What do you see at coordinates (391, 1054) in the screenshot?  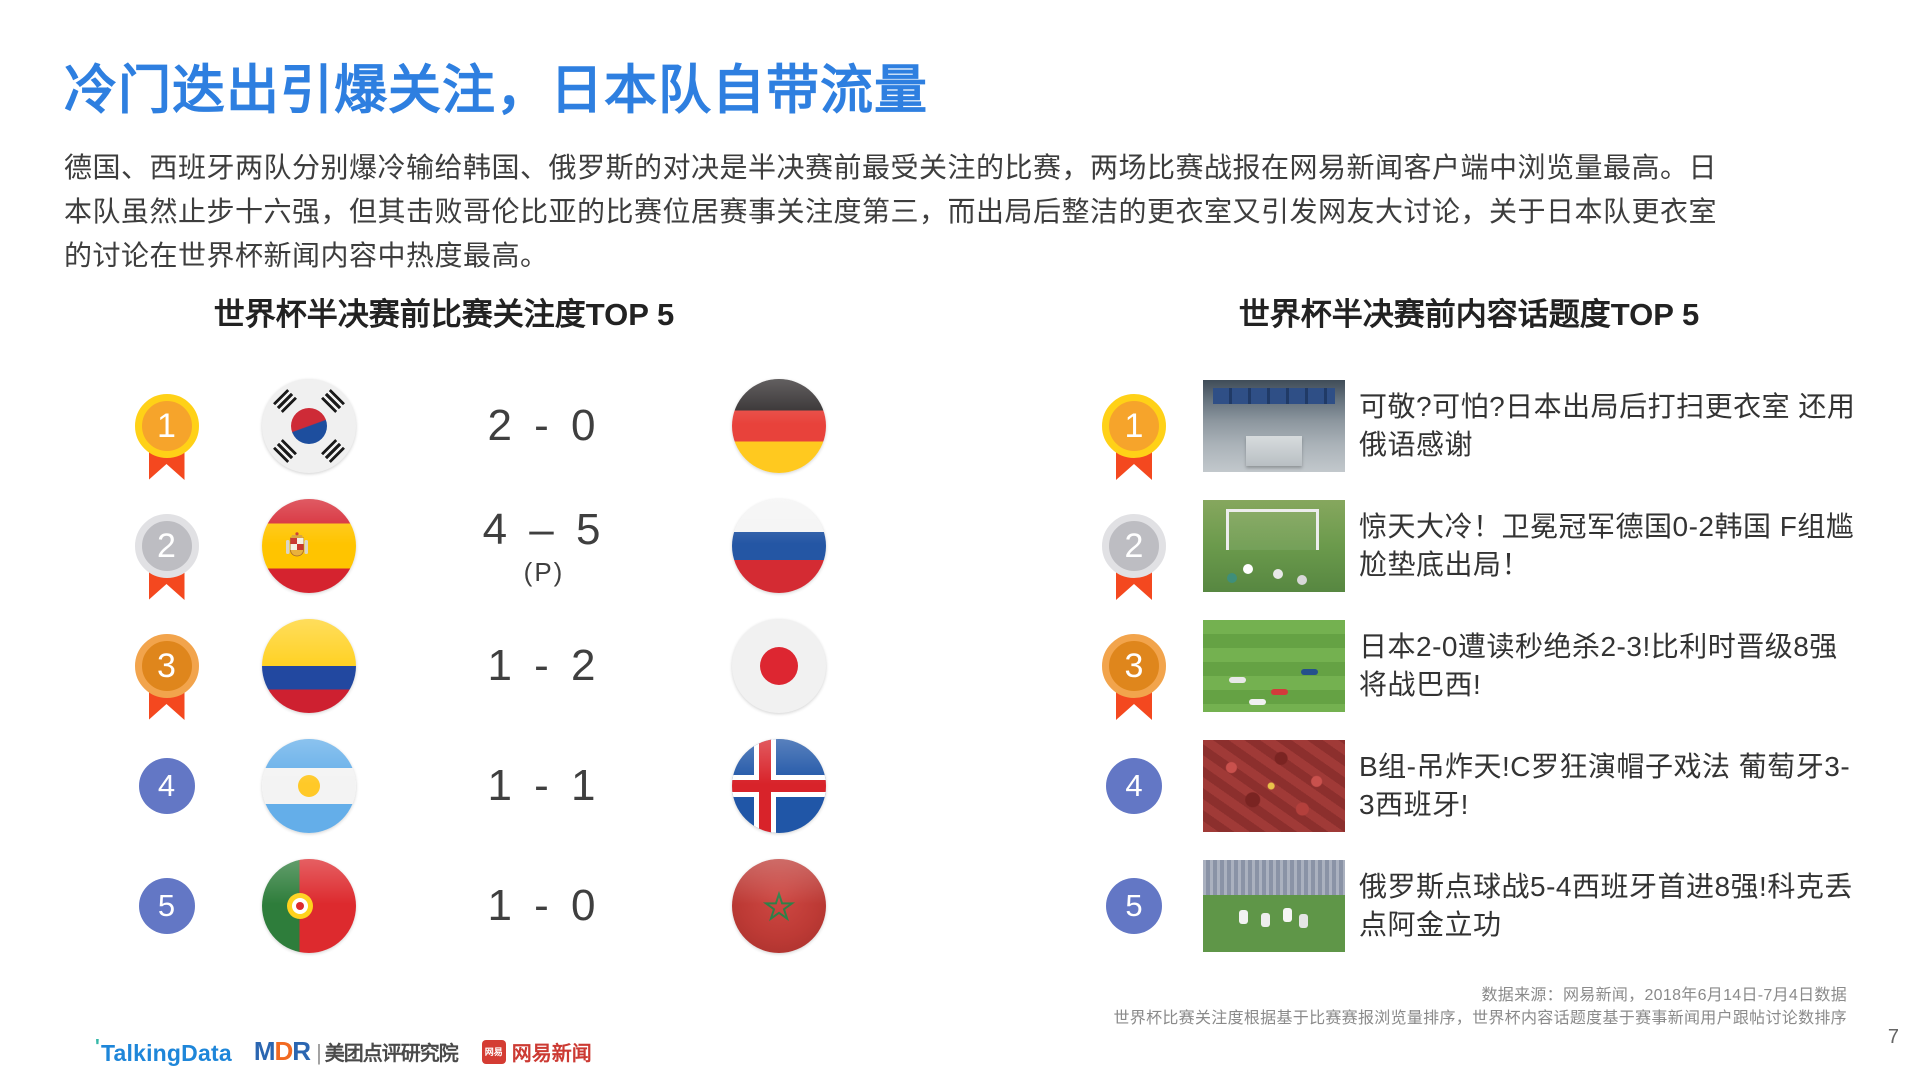 I see `meituan-research-label: 美团点评研究院` at bounding box center [391, 1054].